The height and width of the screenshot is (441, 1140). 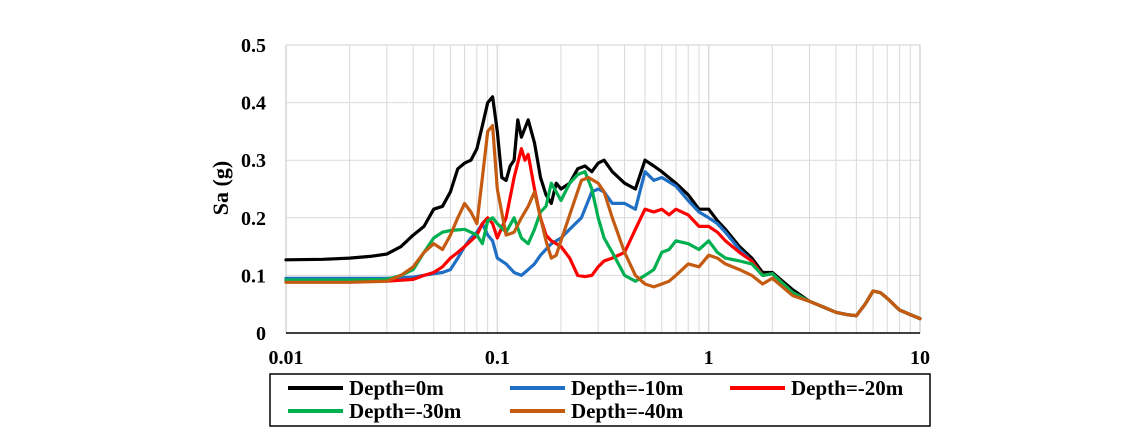 I want to click on y-tick-label: 0.1, so click(x=253, y=276).